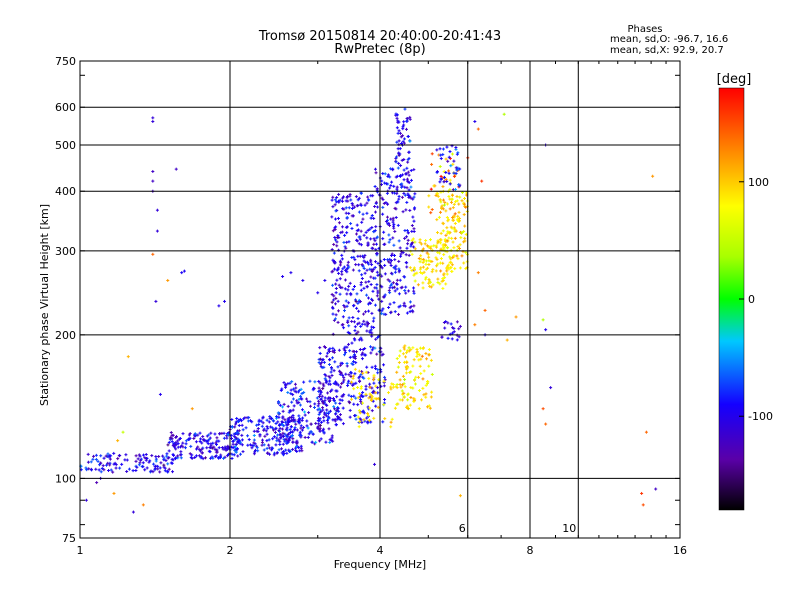  Describe the element at coordinates (69, 538) in the screenshot. I see `y-tick-label: 75` at that location.